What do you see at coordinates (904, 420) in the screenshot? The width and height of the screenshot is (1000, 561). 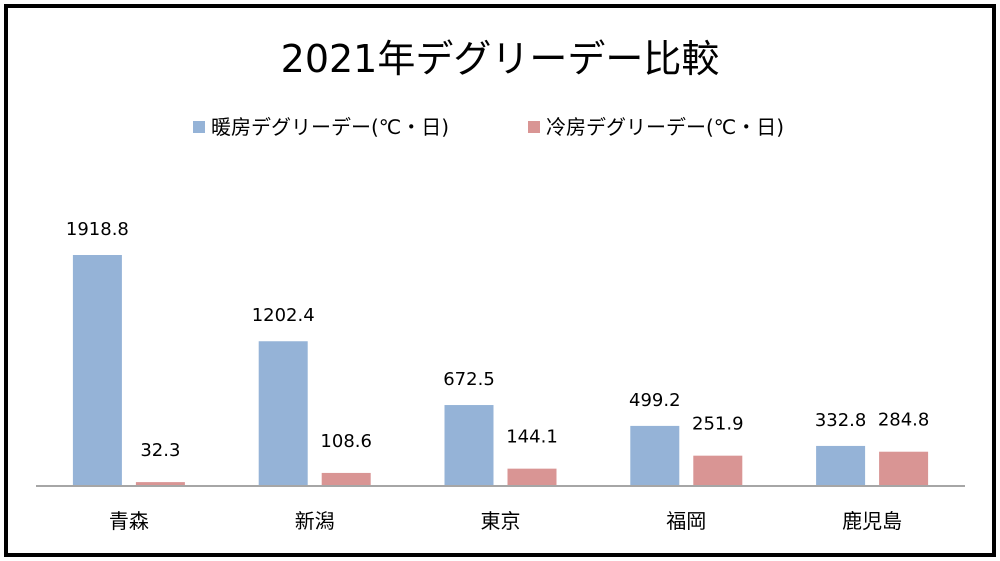 I see `data-label-cooling-4: 284.8` at bounding box center [904, 420].